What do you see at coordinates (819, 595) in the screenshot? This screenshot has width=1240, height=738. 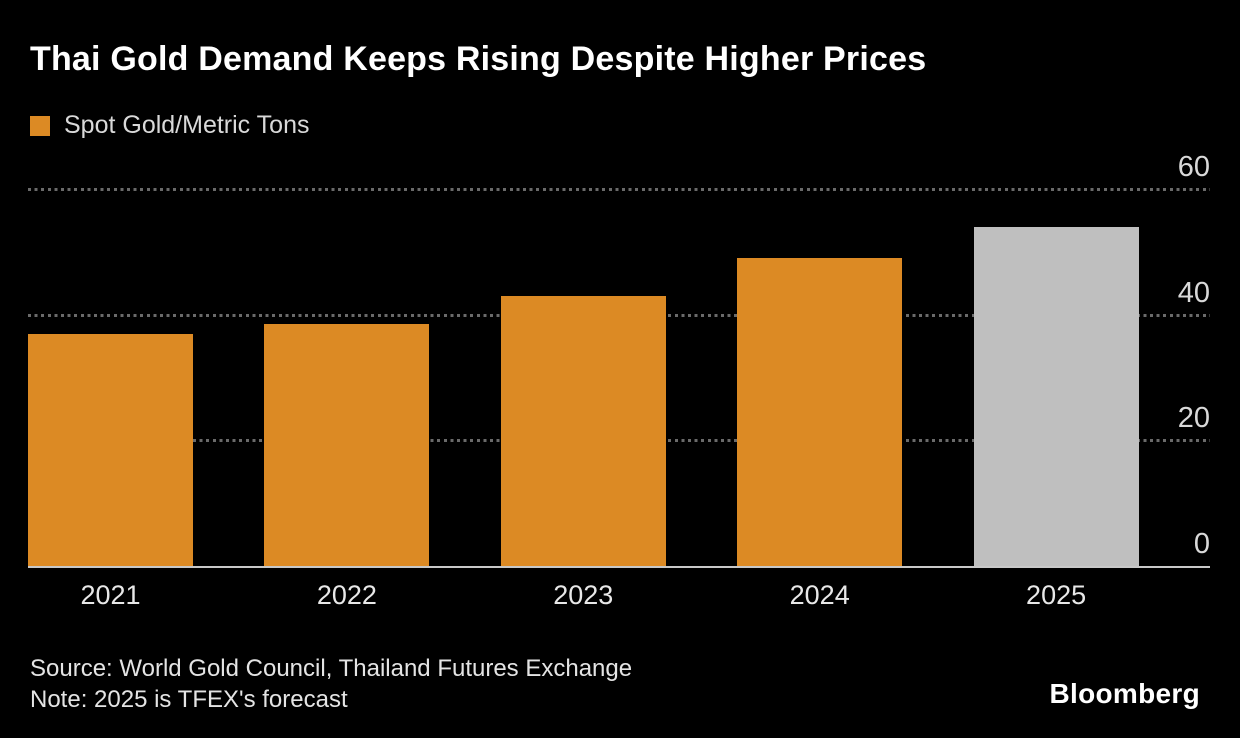 I see `xtick-label-2024: 2024` at bounding box center [819, 595].